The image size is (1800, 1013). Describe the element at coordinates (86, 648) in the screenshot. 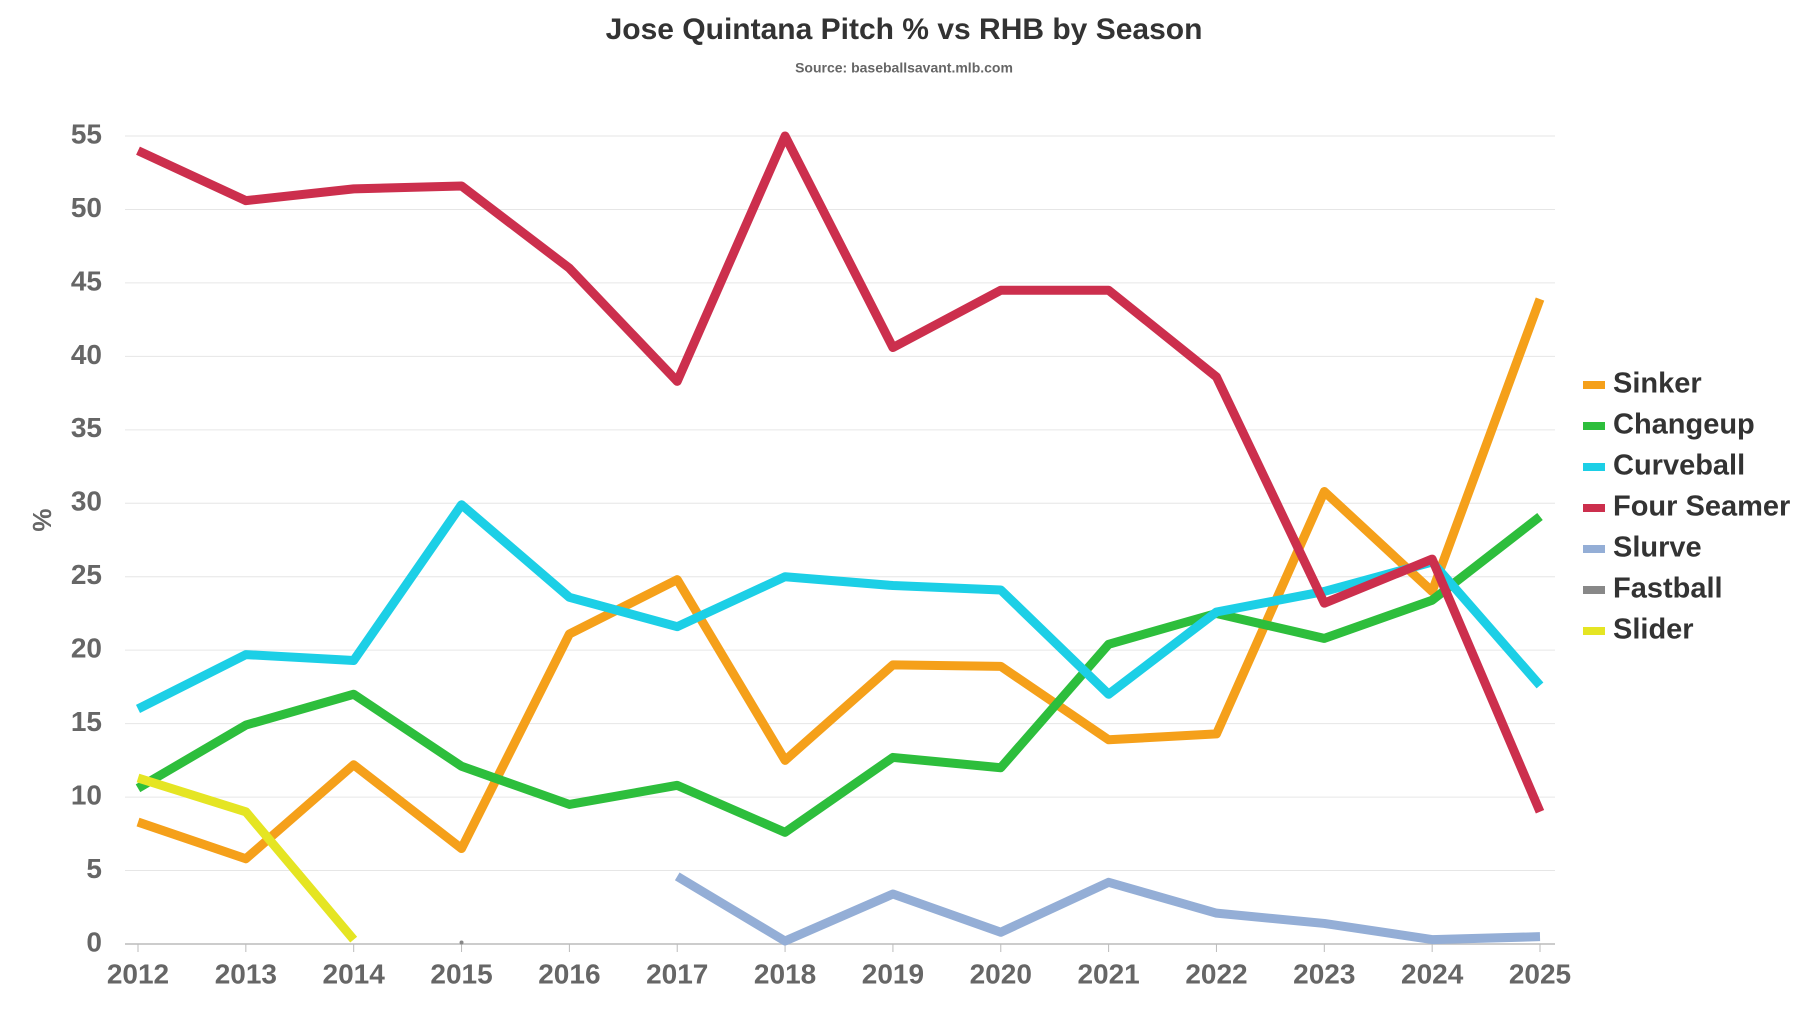

I see `y-tick-label: 20` at that location.